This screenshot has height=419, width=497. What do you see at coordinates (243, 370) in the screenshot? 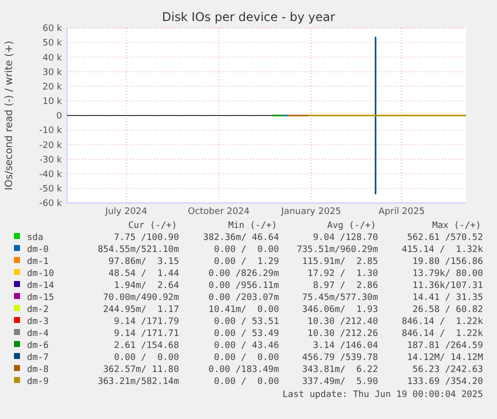
I see `text: 0.00 /183.49m` at bounding box center [243, 370].